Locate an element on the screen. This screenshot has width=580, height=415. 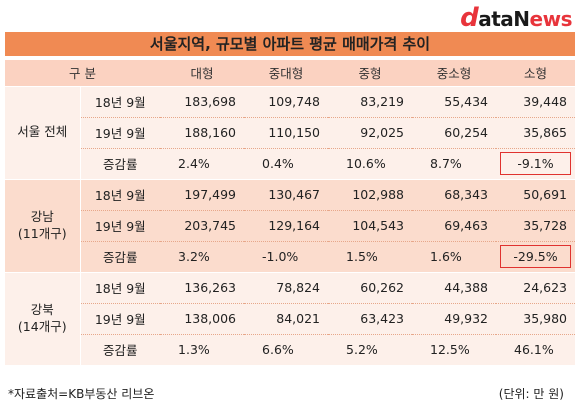
table-row: 증감률 3.2% -1.0% 1.5% 1.6% -29.5% is located at coordinates (290, 256).